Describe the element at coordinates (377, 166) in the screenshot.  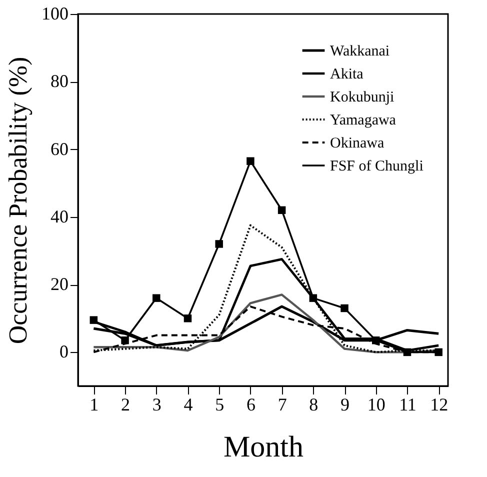
I see `legend-label: FSF of Chungli` at that location.